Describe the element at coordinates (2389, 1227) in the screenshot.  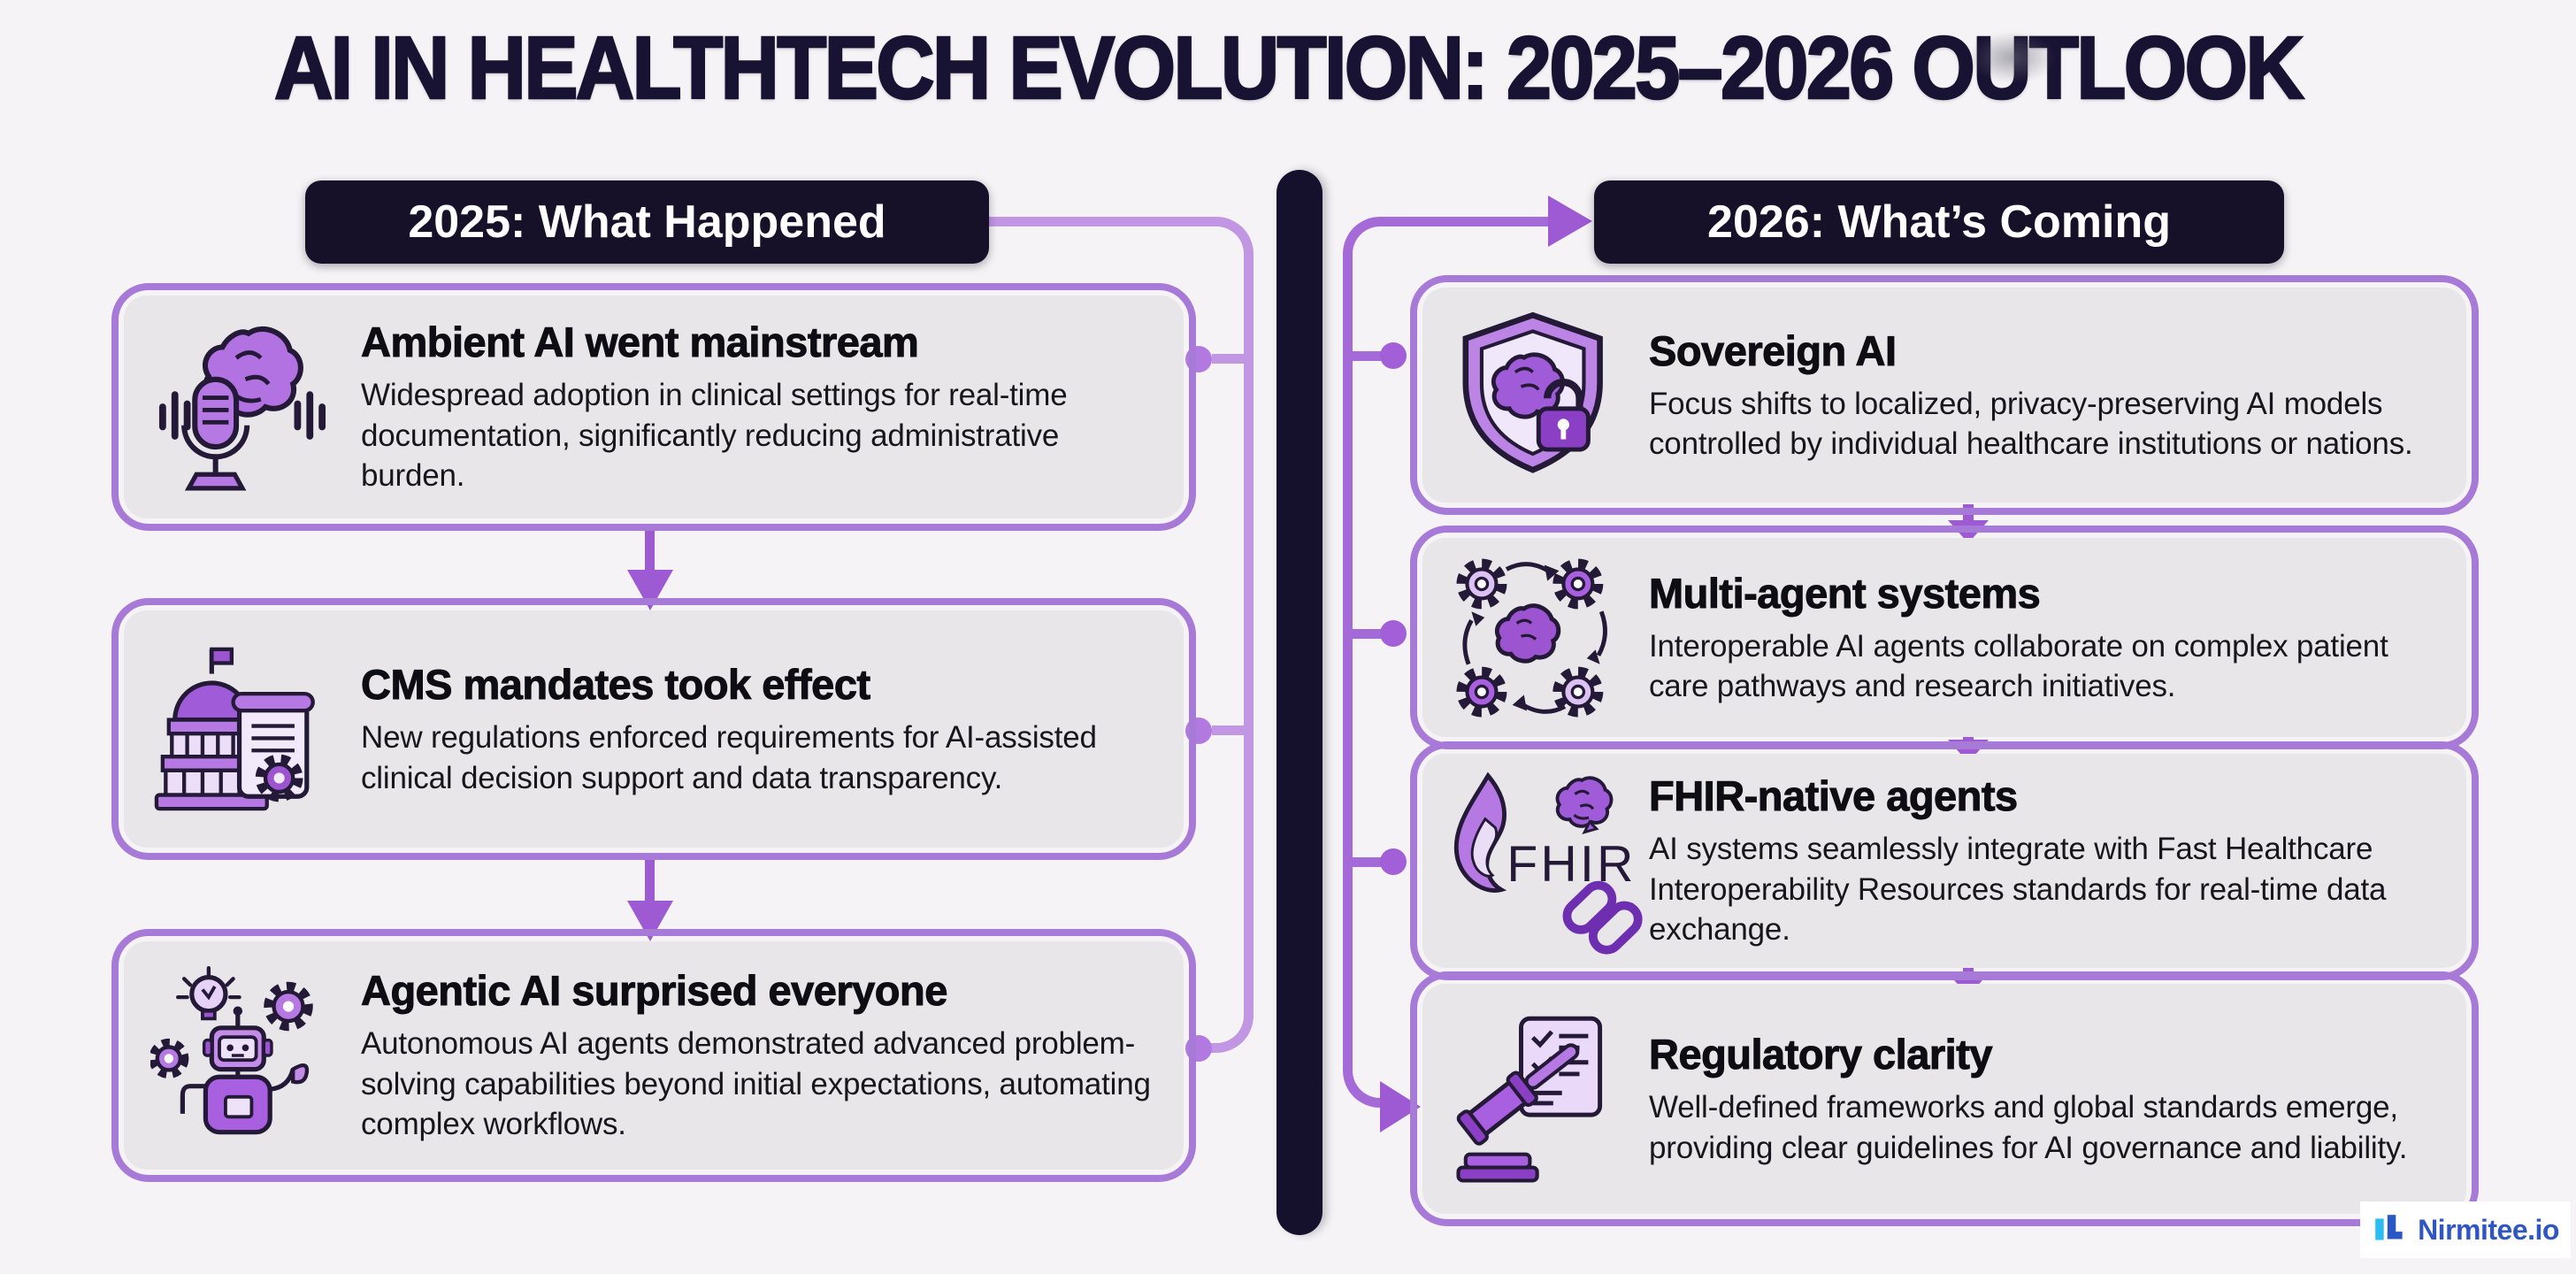
I see `nirmitee-logo-icon` at that location.